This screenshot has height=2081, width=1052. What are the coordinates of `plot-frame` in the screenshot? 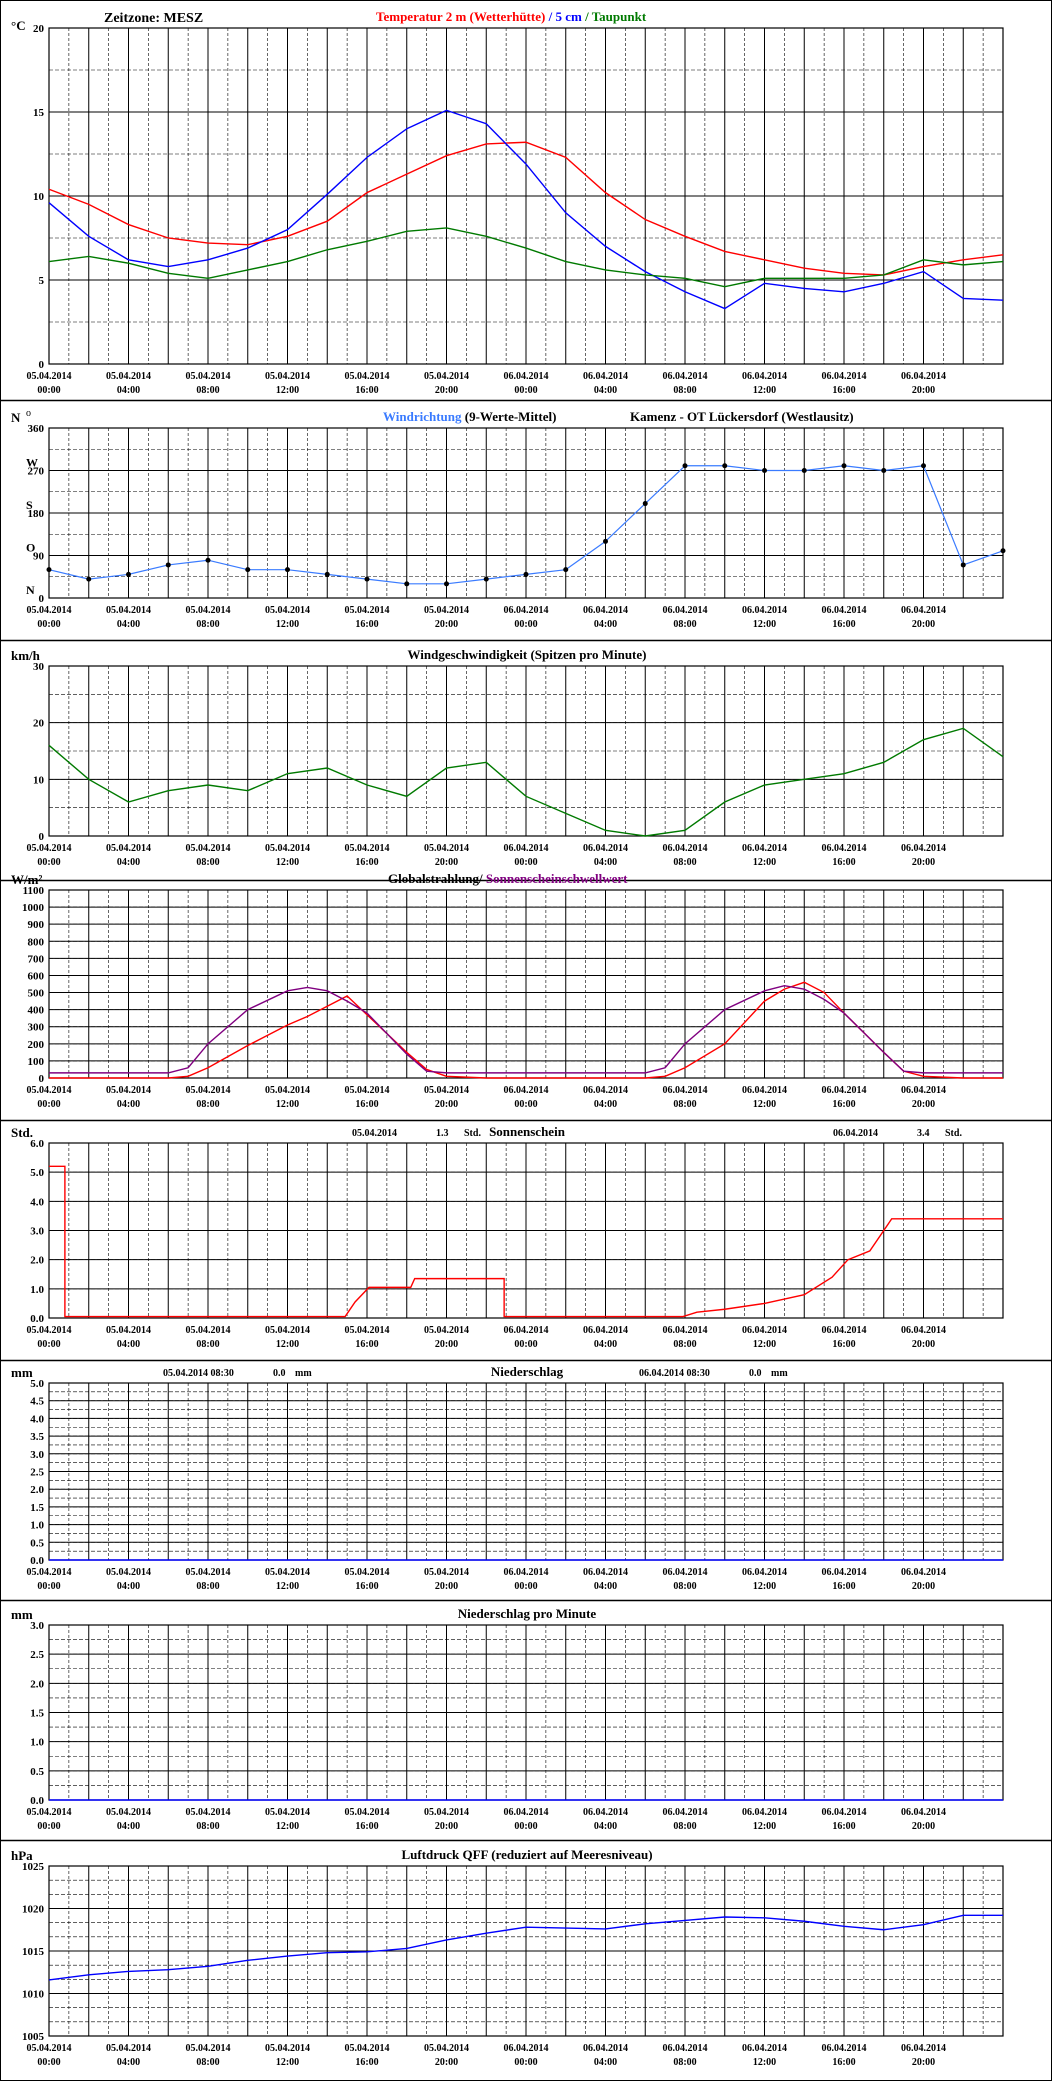 It's located at (526, 751).